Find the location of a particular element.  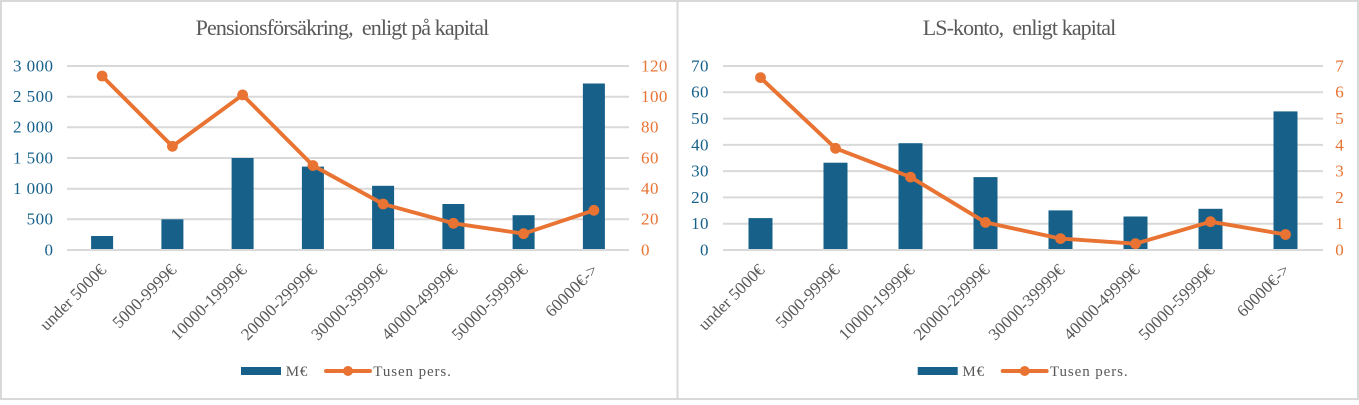

svg-text: 500 is located at coordinates (40, 219).